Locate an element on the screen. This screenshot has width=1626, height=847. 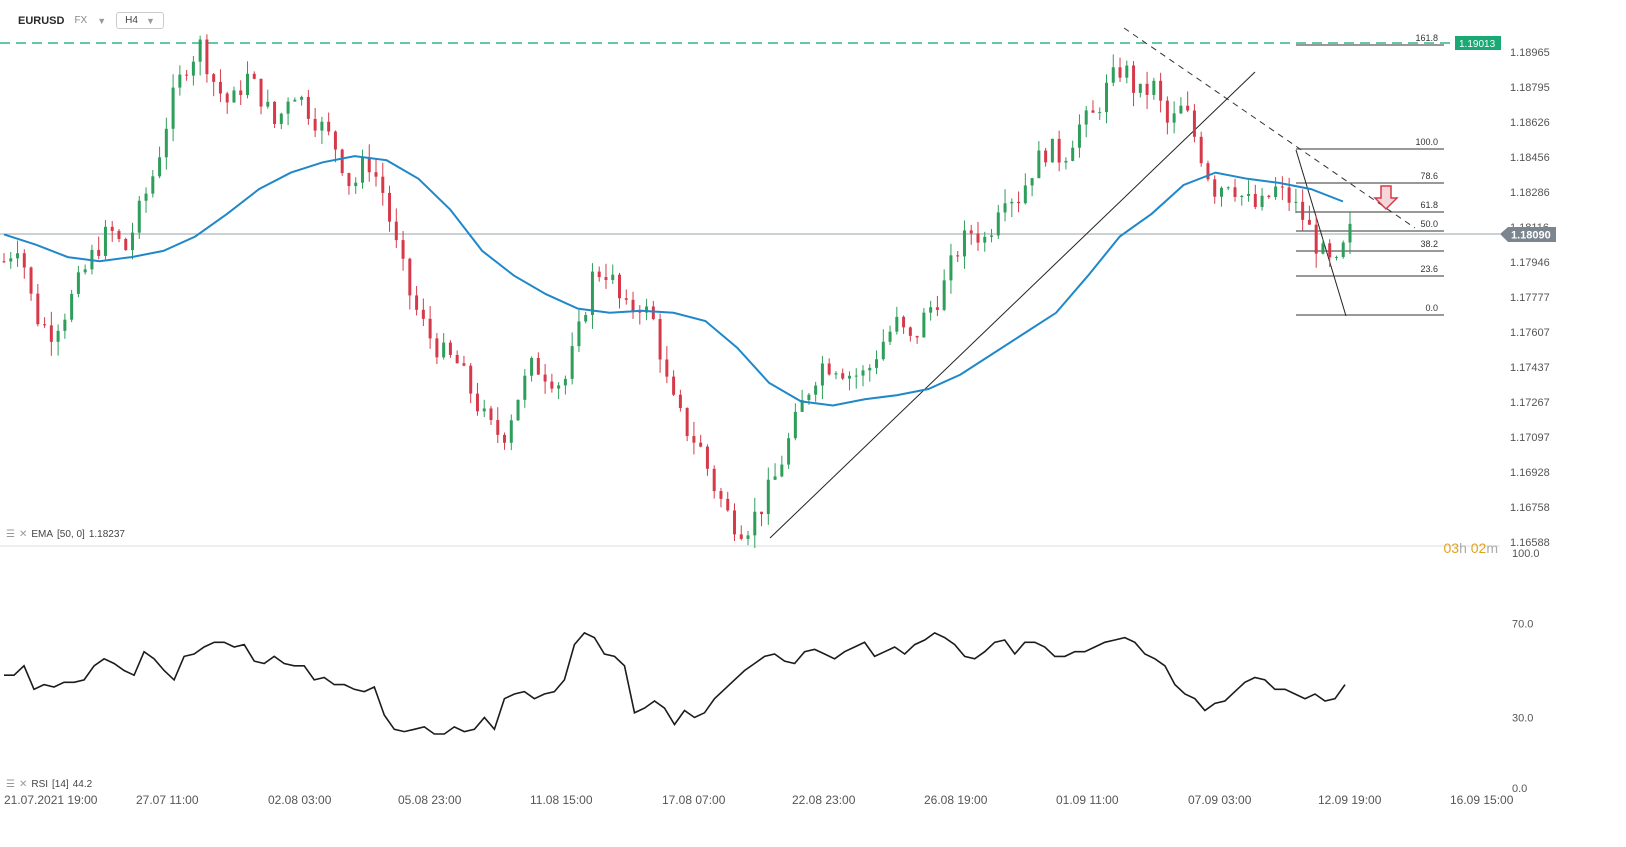
current-price-label: 1.18090 is located at coordinates (1531, 236).